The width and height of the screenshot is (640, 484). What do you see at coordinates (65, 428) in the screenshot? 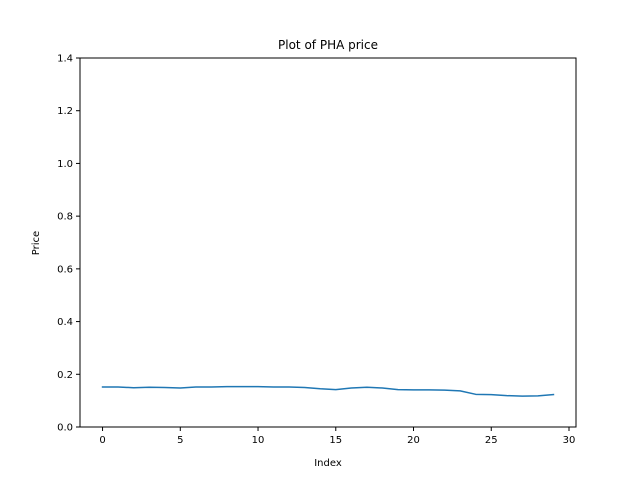
I see `y-tick-label: 0.0` at bounding box center [65, 428].